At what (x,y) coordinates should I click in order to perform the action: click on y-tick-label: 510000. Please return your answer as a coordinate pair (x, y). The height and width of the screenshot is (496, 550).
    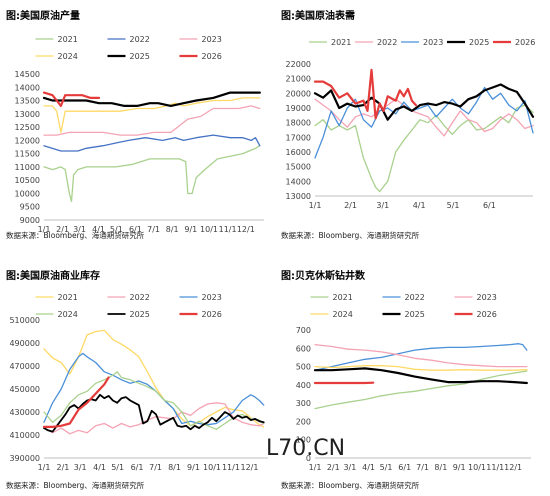
    Looking at the image, I should click on (24, 320).